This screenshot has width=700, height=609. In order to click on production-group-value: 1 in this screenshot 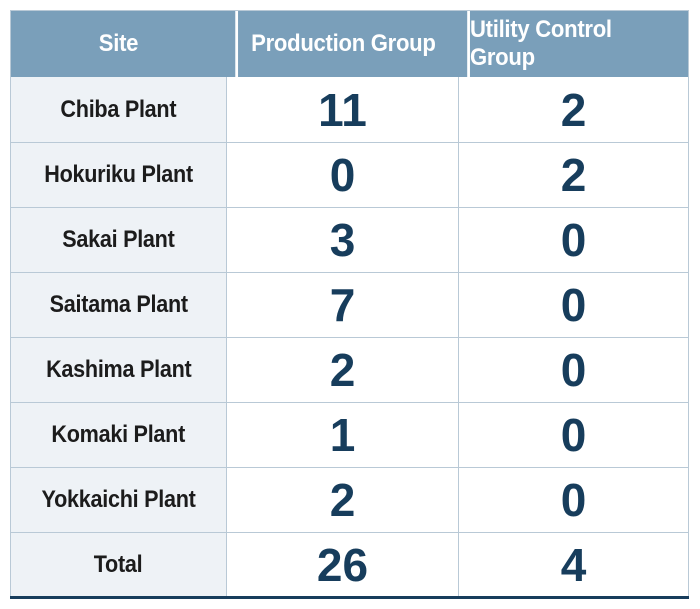, I will do `click(342, 435)`.